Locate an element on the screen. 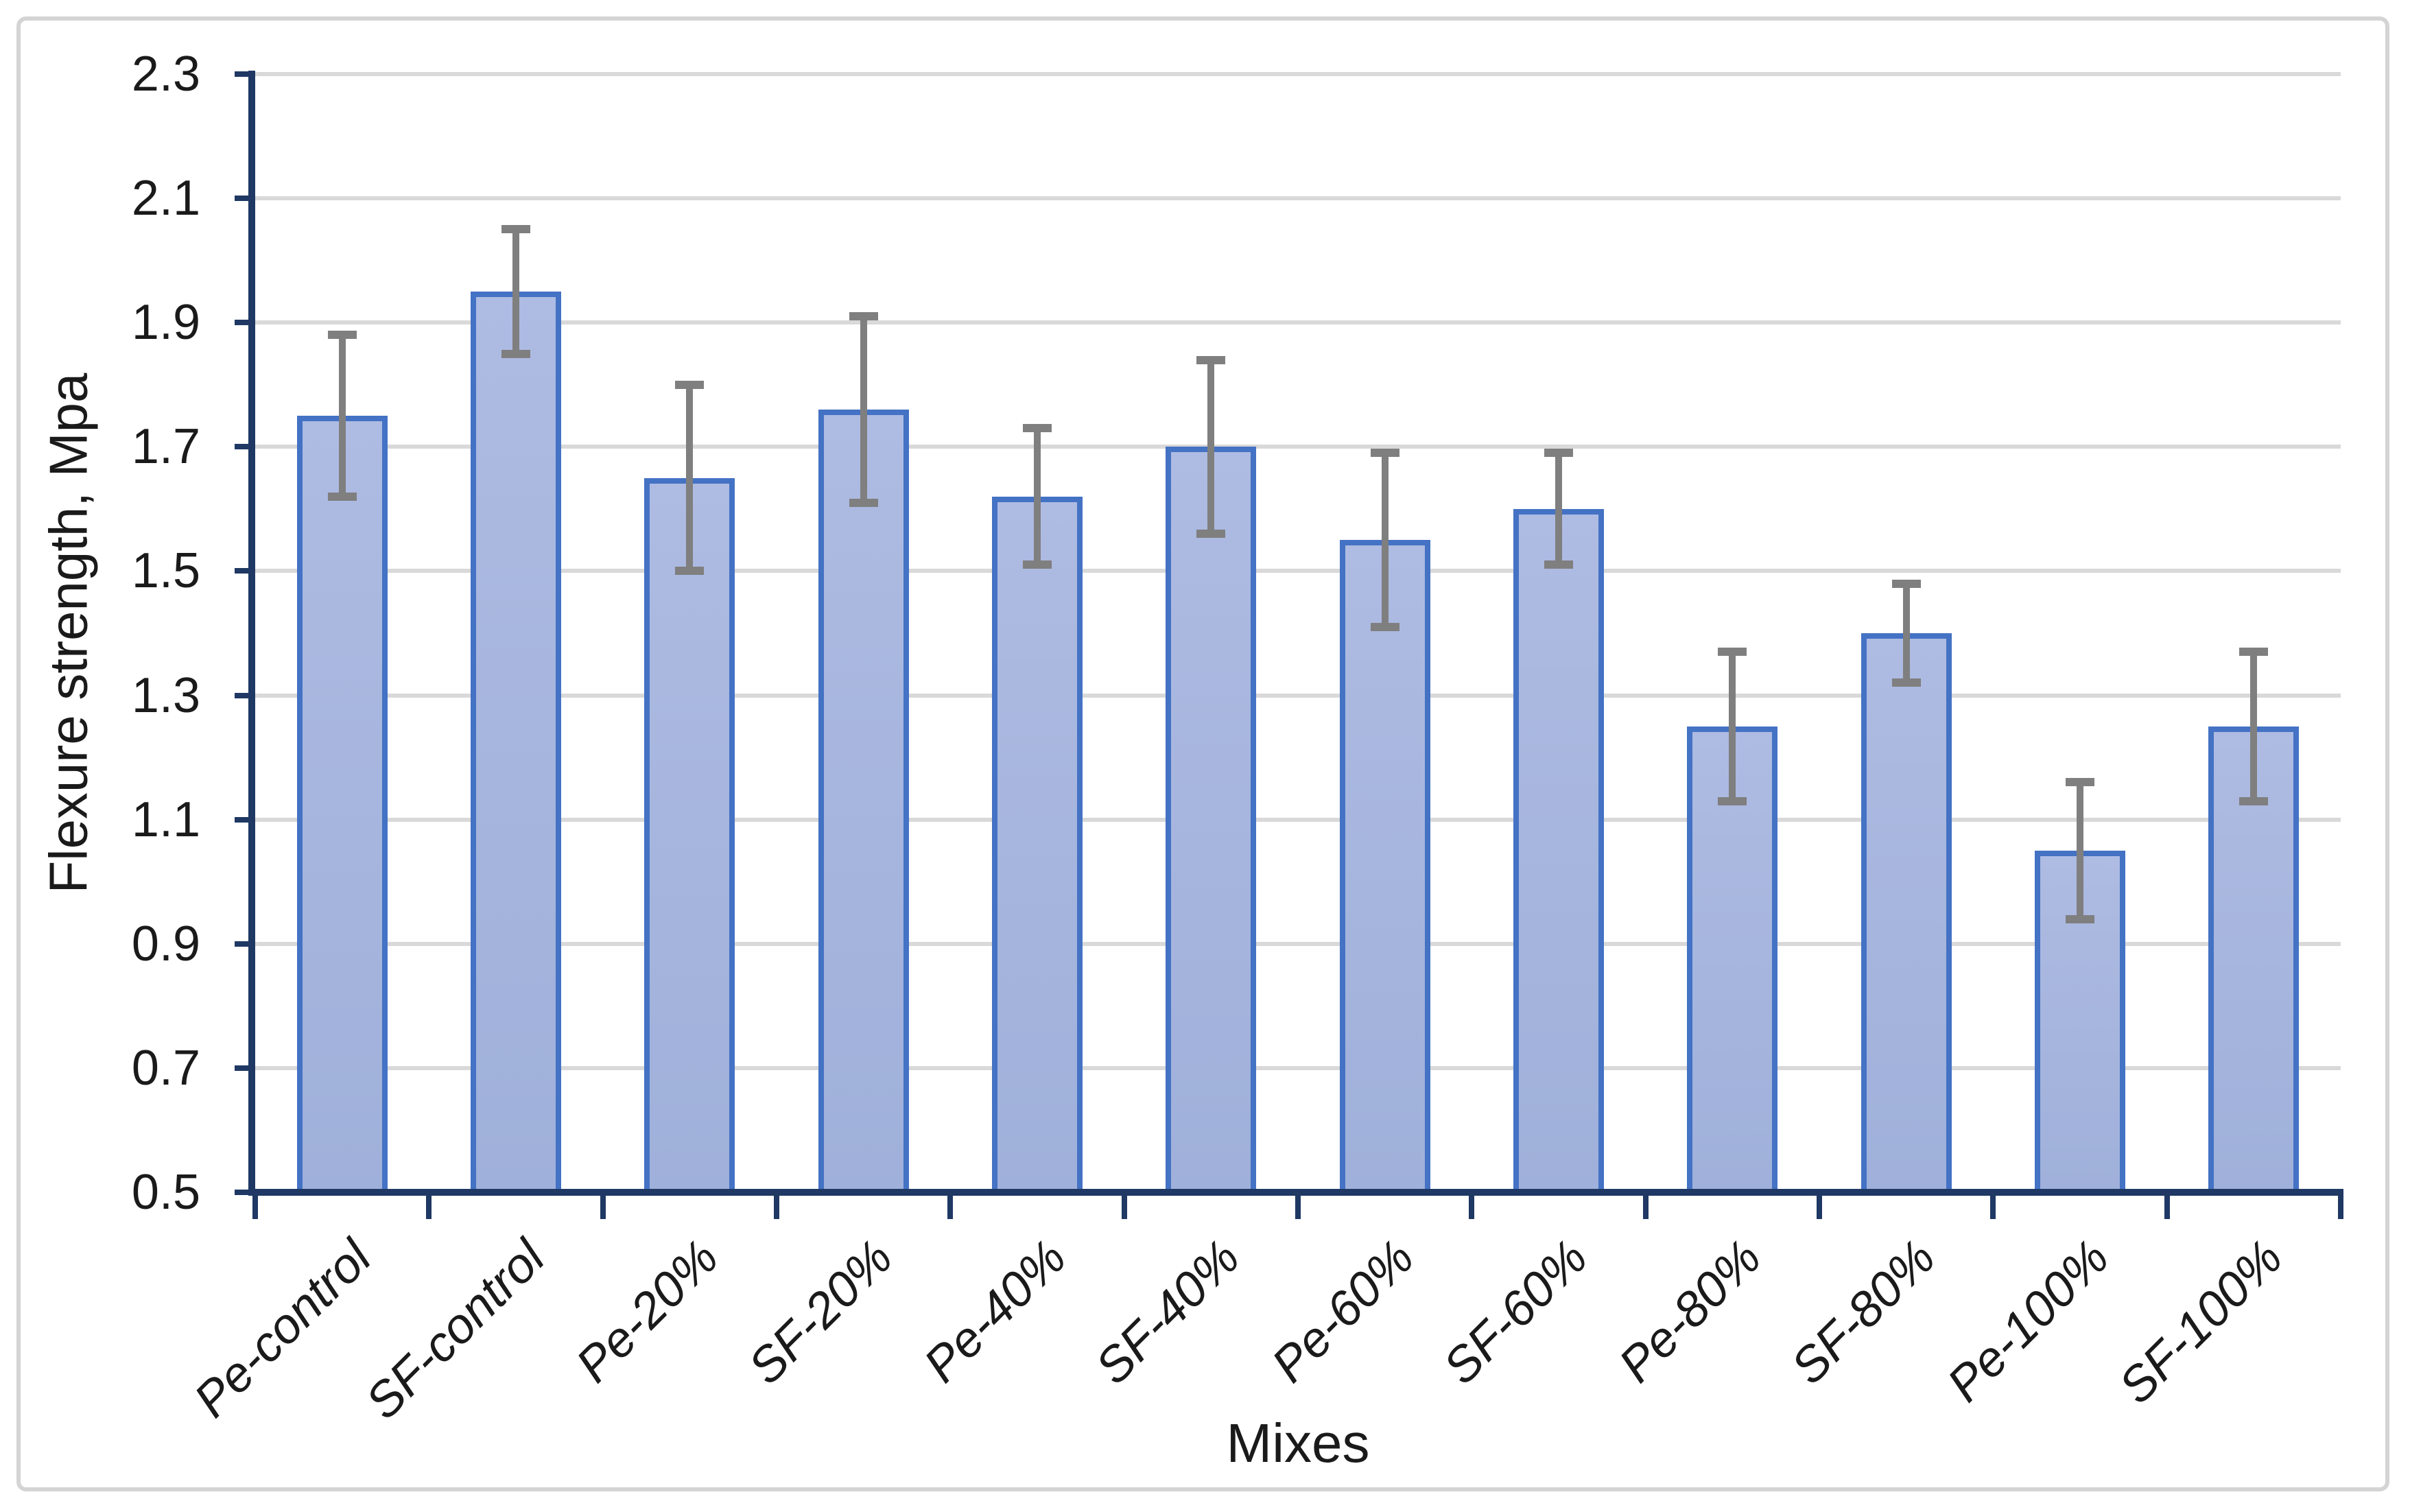  y-axis-tick-label: 1.7 is located at coordinates (165, 447).